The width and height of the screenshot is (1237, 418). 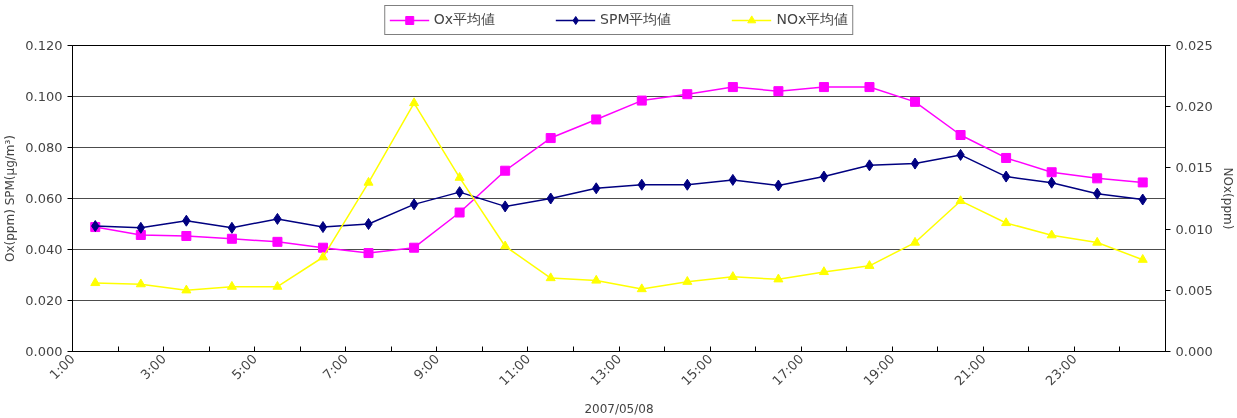 What do you see at coordinates (1194, 290) in the screenshot?
I see `y2-tick-label: 0.005` at bounding box center [1194, 290].